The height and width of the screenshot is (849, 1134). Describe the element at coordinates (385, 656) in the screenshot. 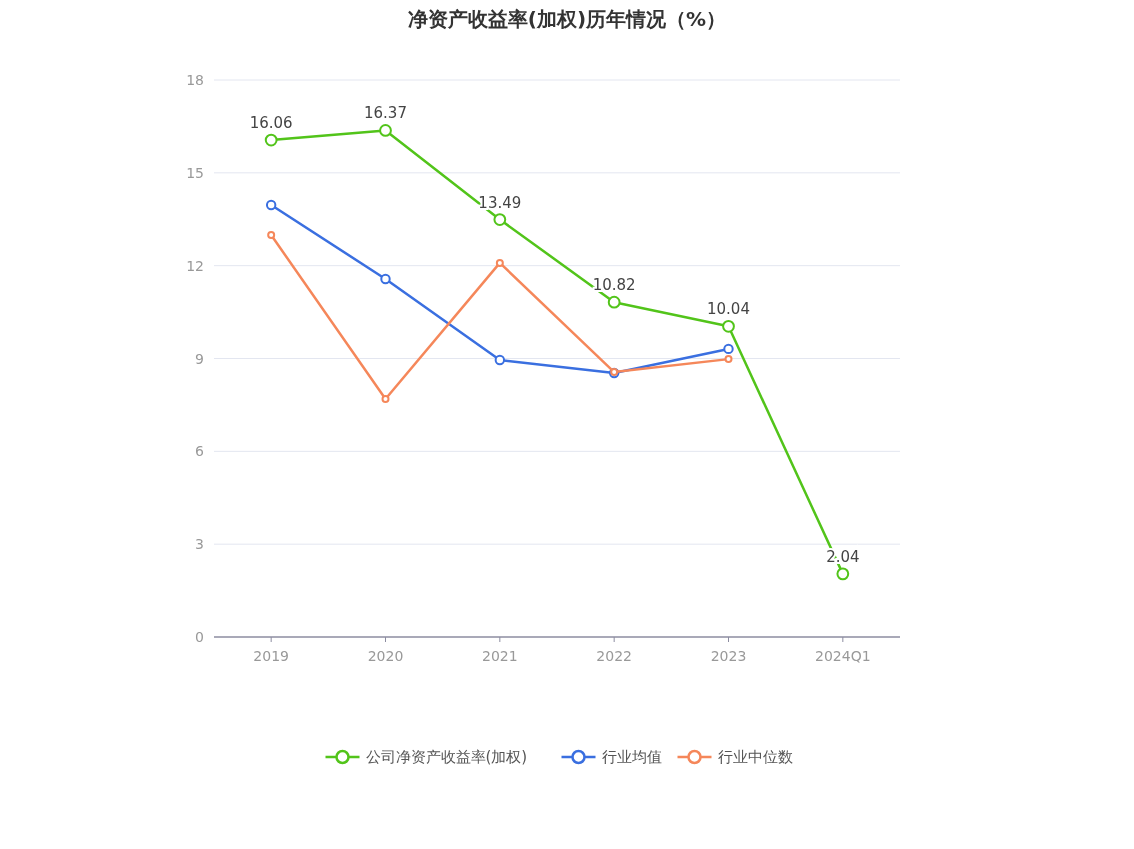

I see `x-tick-label: 2020` at that location.